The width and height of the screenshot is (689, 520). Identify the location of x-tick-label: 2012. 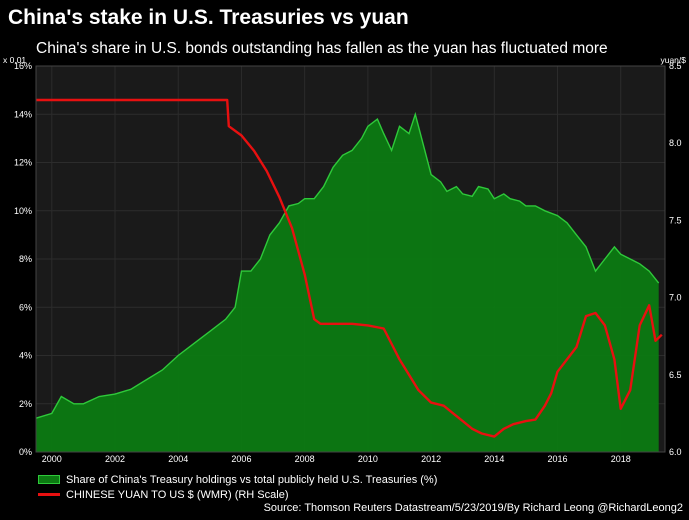
(431, 459).